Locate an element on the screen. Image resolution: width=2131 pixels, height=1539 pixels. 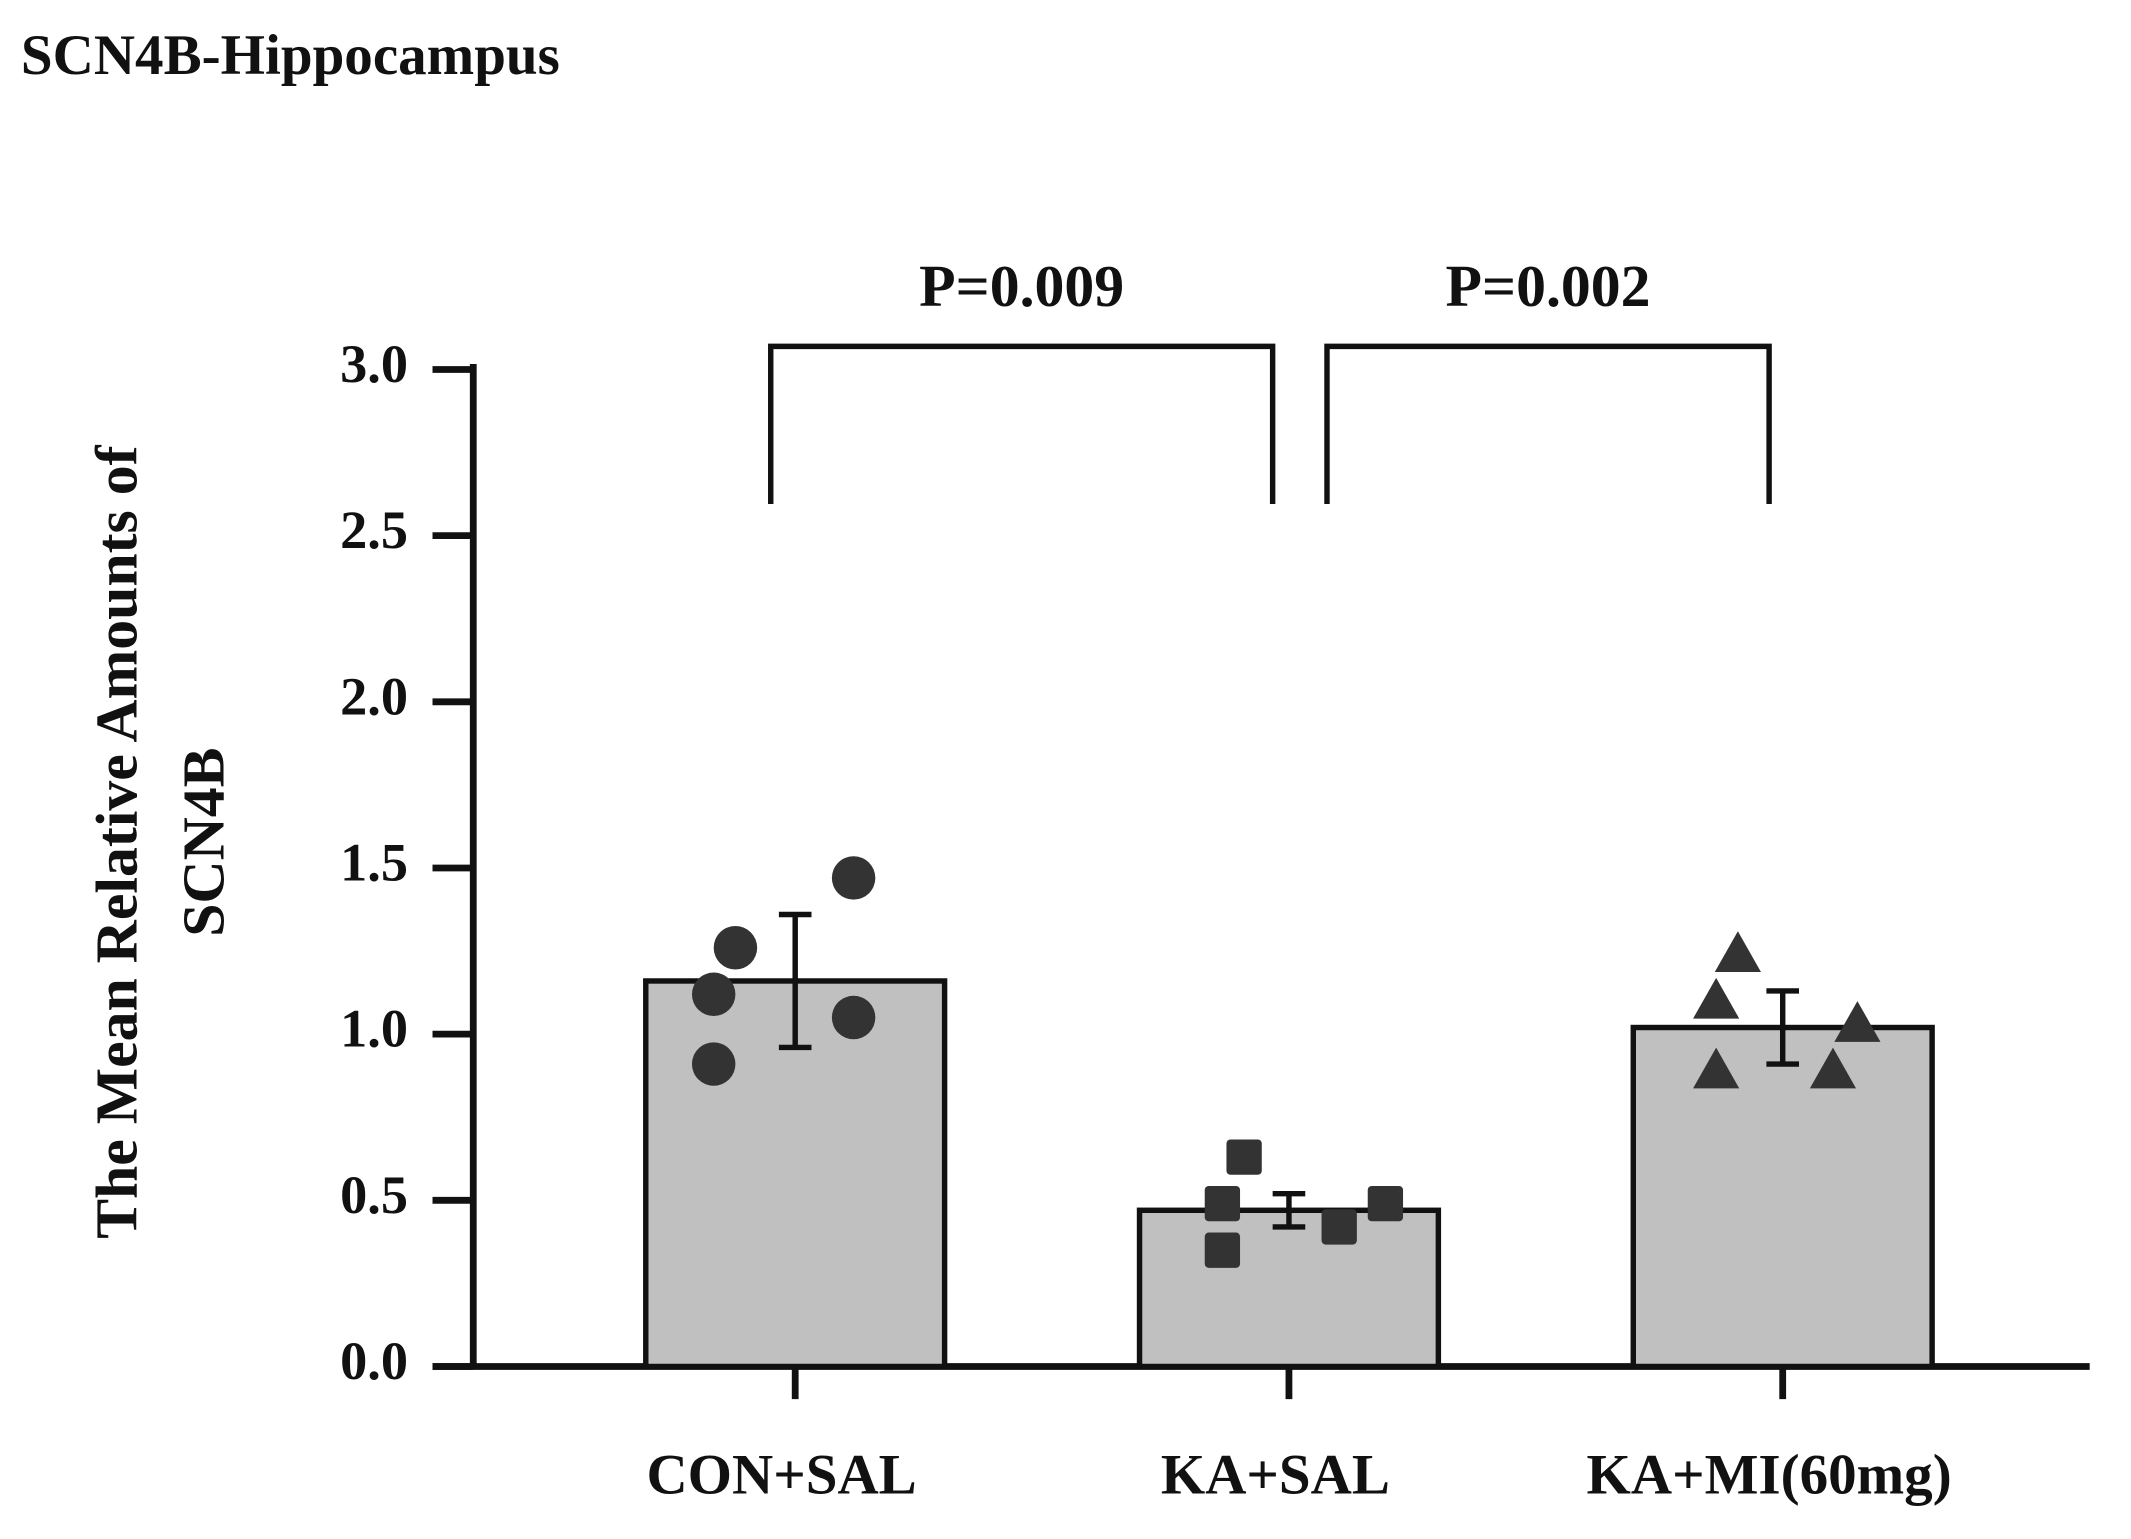
chart-title: SCN4B-Hippocampus is located at coordinates (290, 55).